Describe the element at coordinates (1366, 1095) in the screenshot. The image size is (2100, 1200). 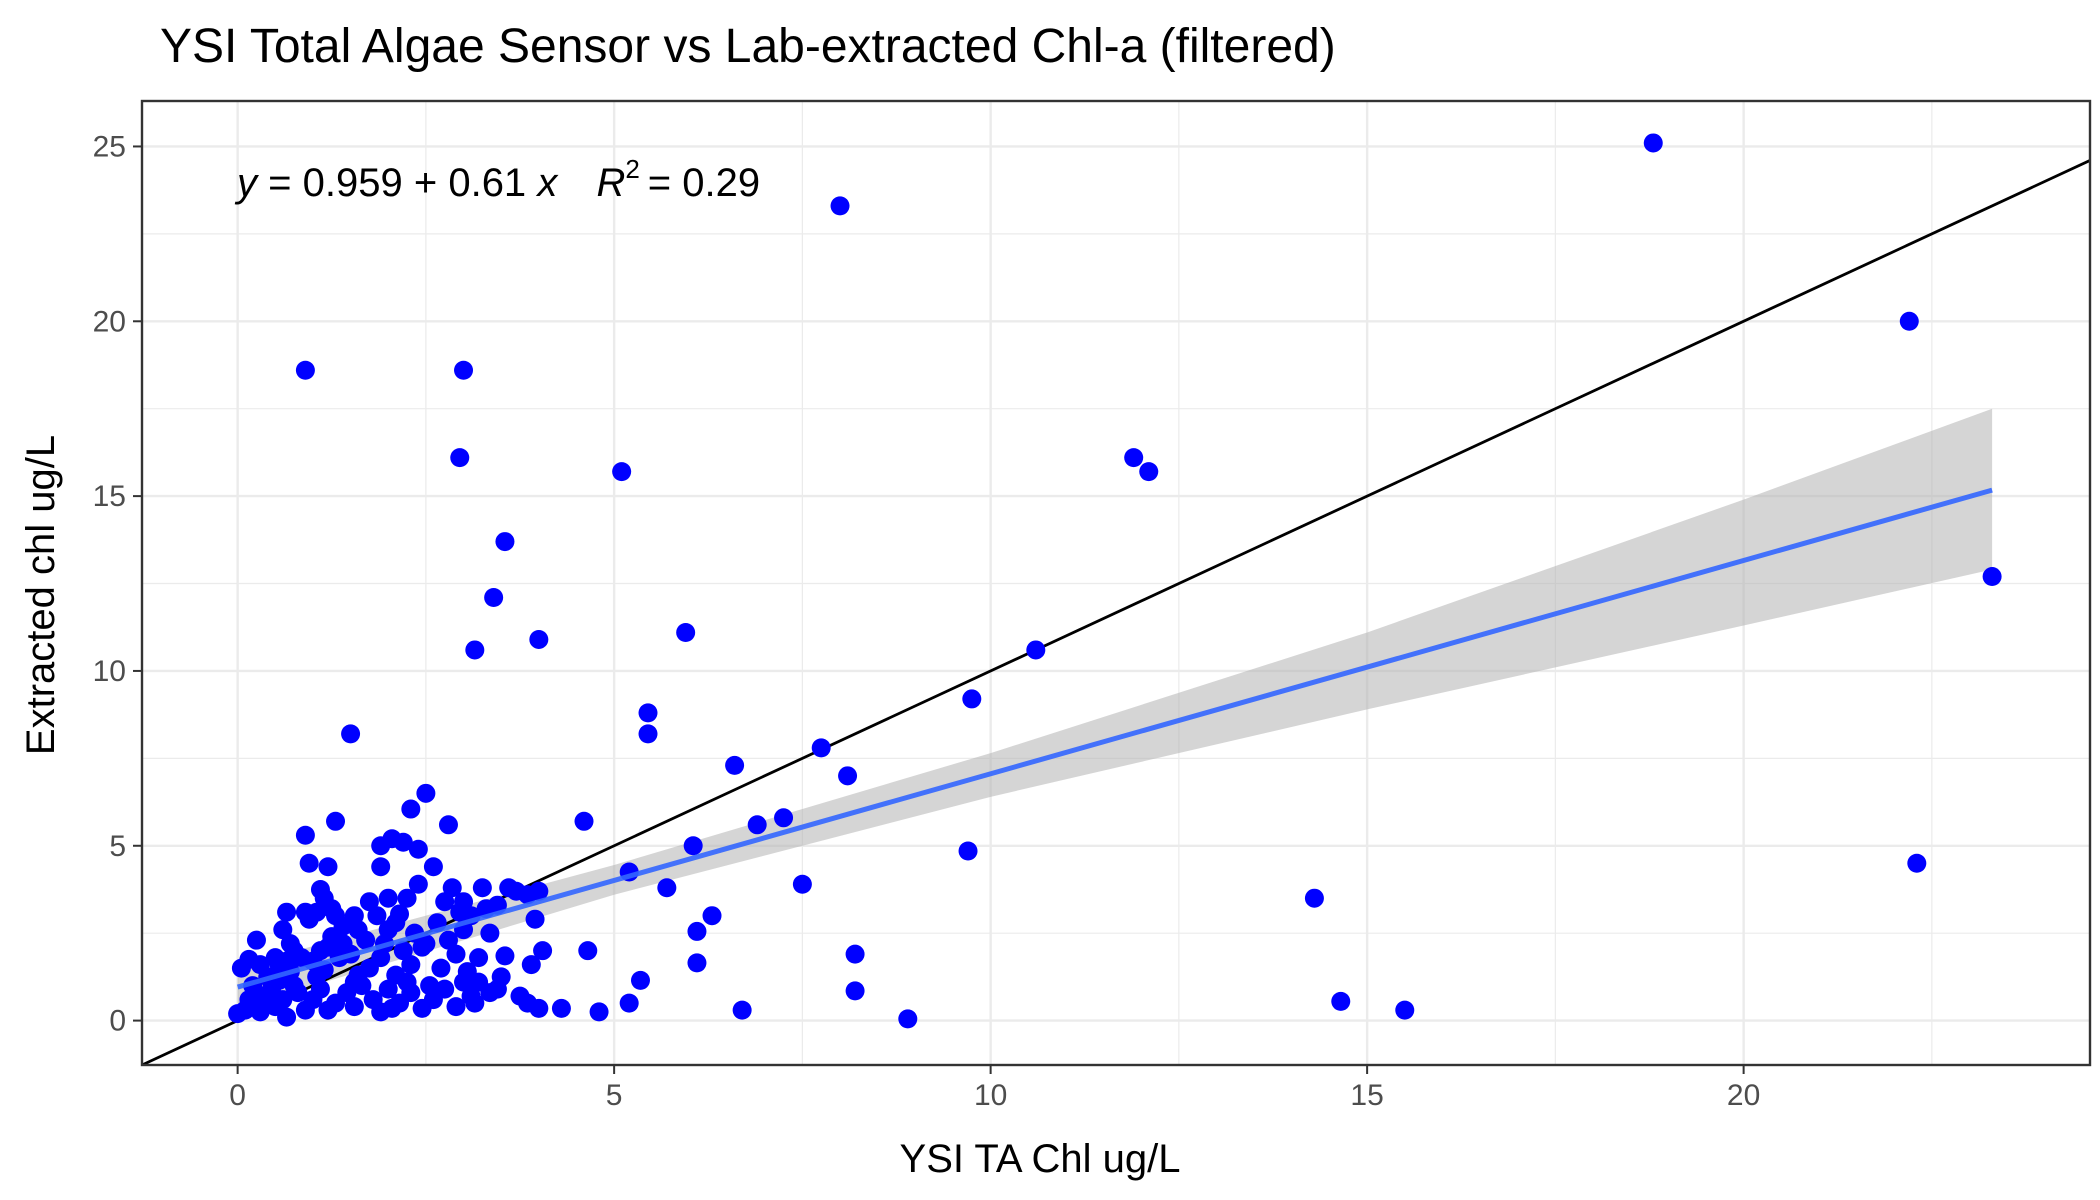
I see `x-tick-label: 15` at that location.